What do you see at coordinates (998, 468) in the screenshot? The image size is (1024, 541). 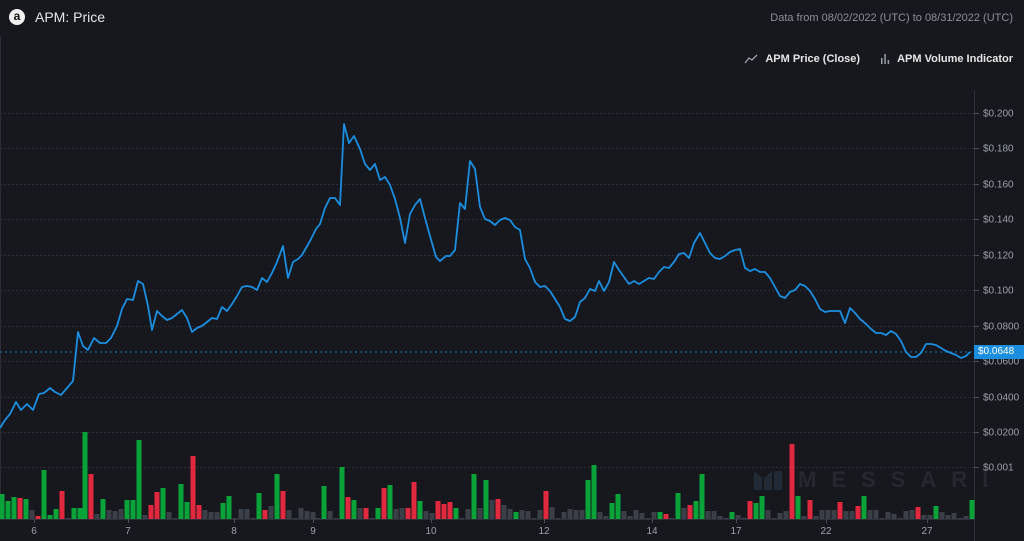 I see `y-tick-label: $0.001` at bounding box center [998, 468].